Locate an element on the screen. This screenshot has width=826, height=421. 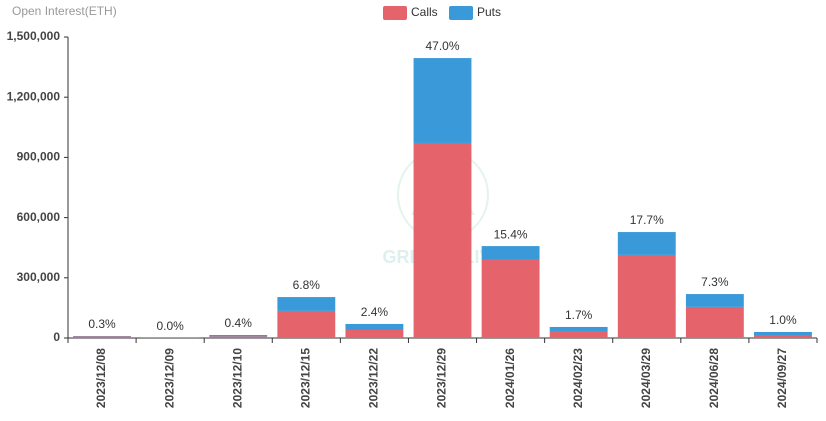
chart-title: Open Interest(ETH) is located at coordinates (64, 11).